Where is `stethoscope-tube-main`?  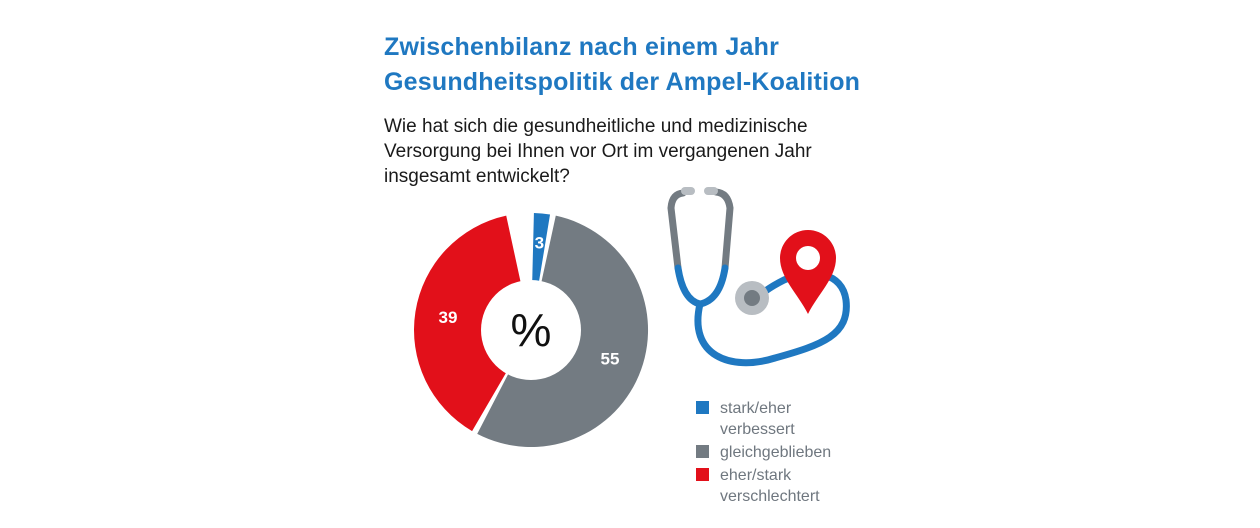 stethoscope-tube-main is located at coordinates (772, 318).